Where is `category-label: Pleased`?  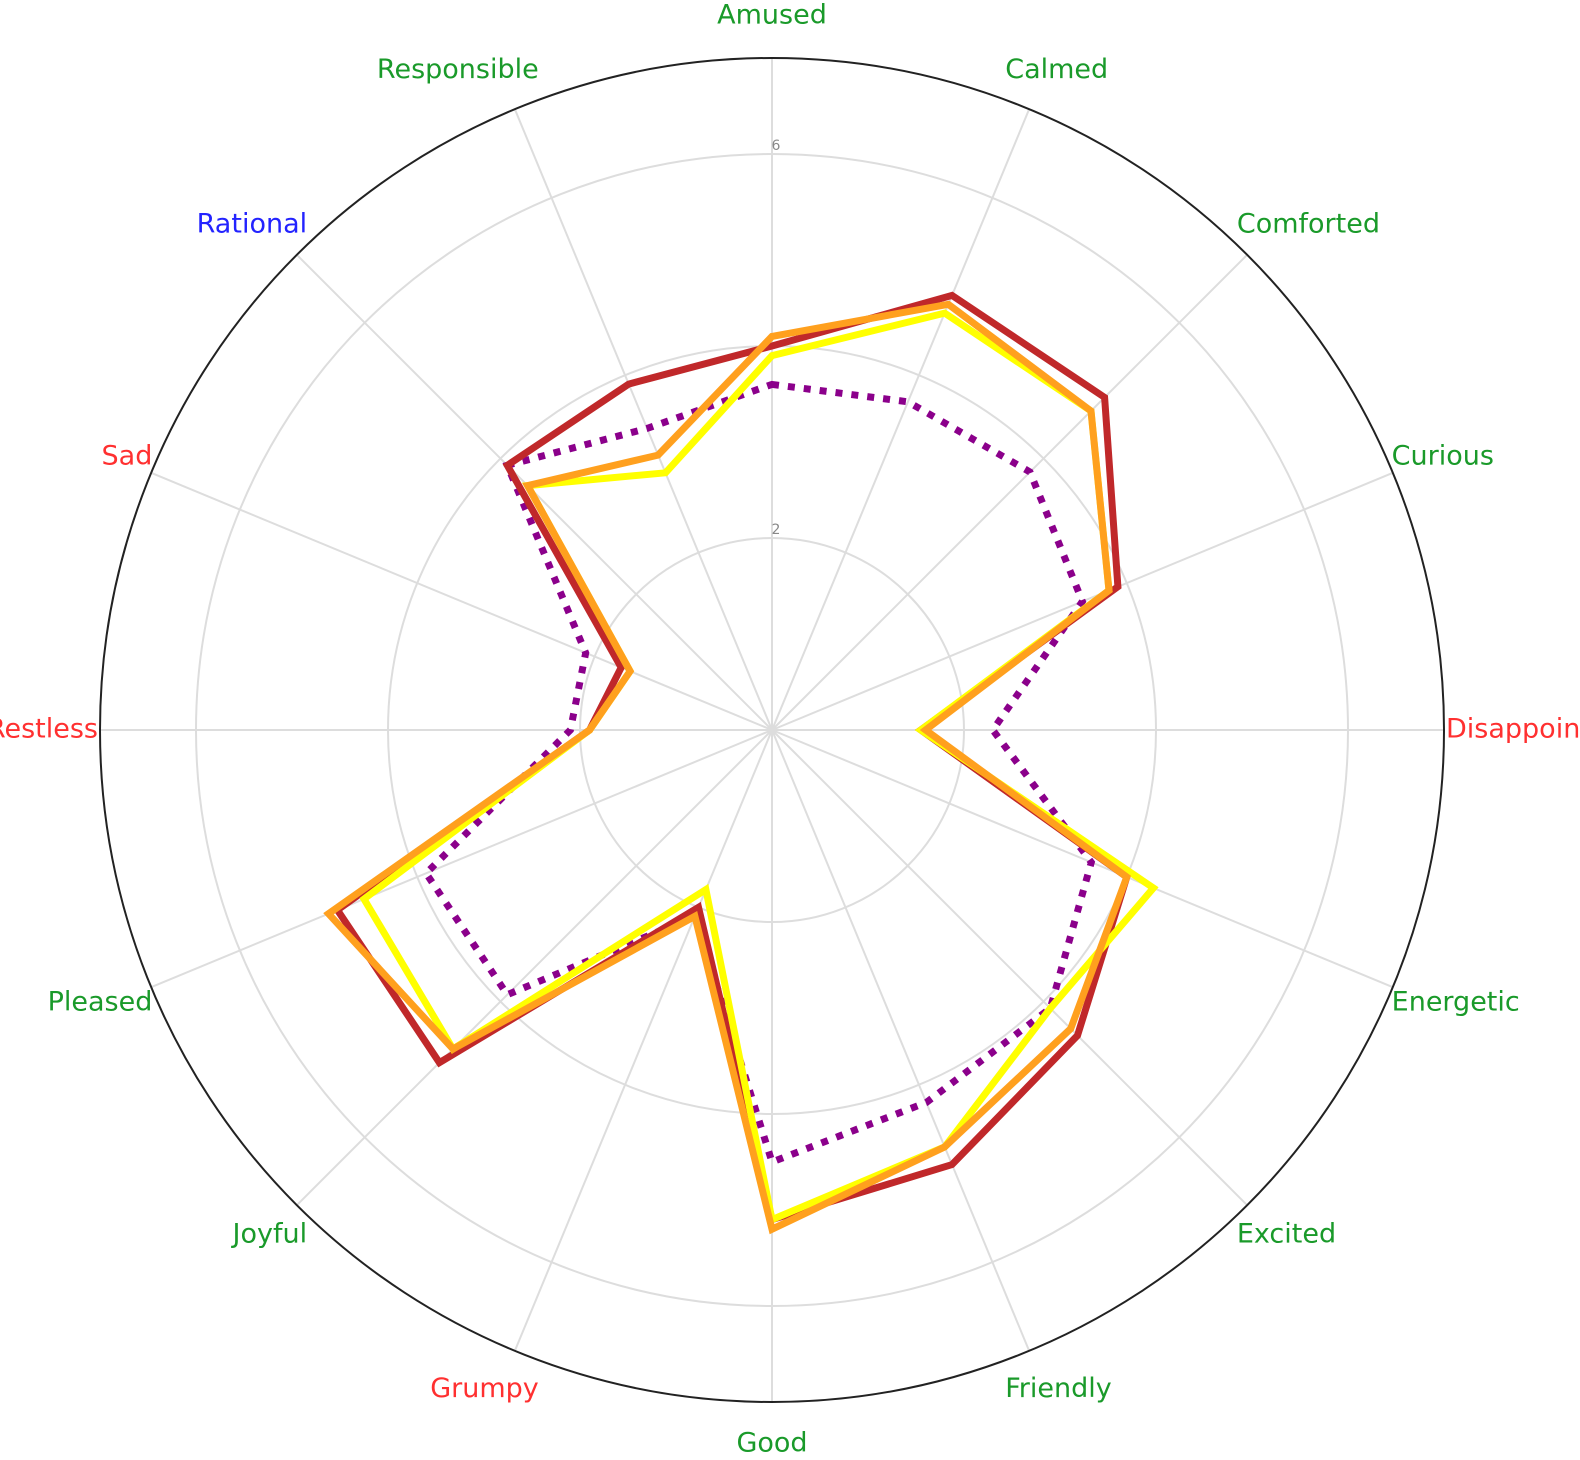
category-label: Pleased is located at coordinates (100, 1002).